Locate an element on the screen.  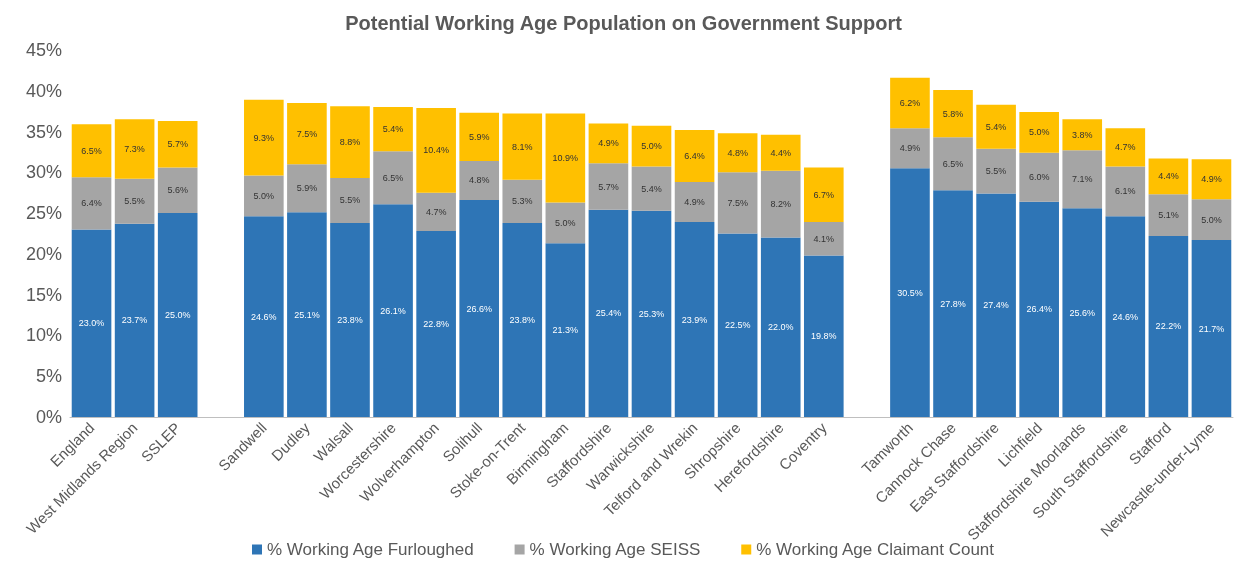
y-tick-label: 0% is located at coordinates (48, 417).